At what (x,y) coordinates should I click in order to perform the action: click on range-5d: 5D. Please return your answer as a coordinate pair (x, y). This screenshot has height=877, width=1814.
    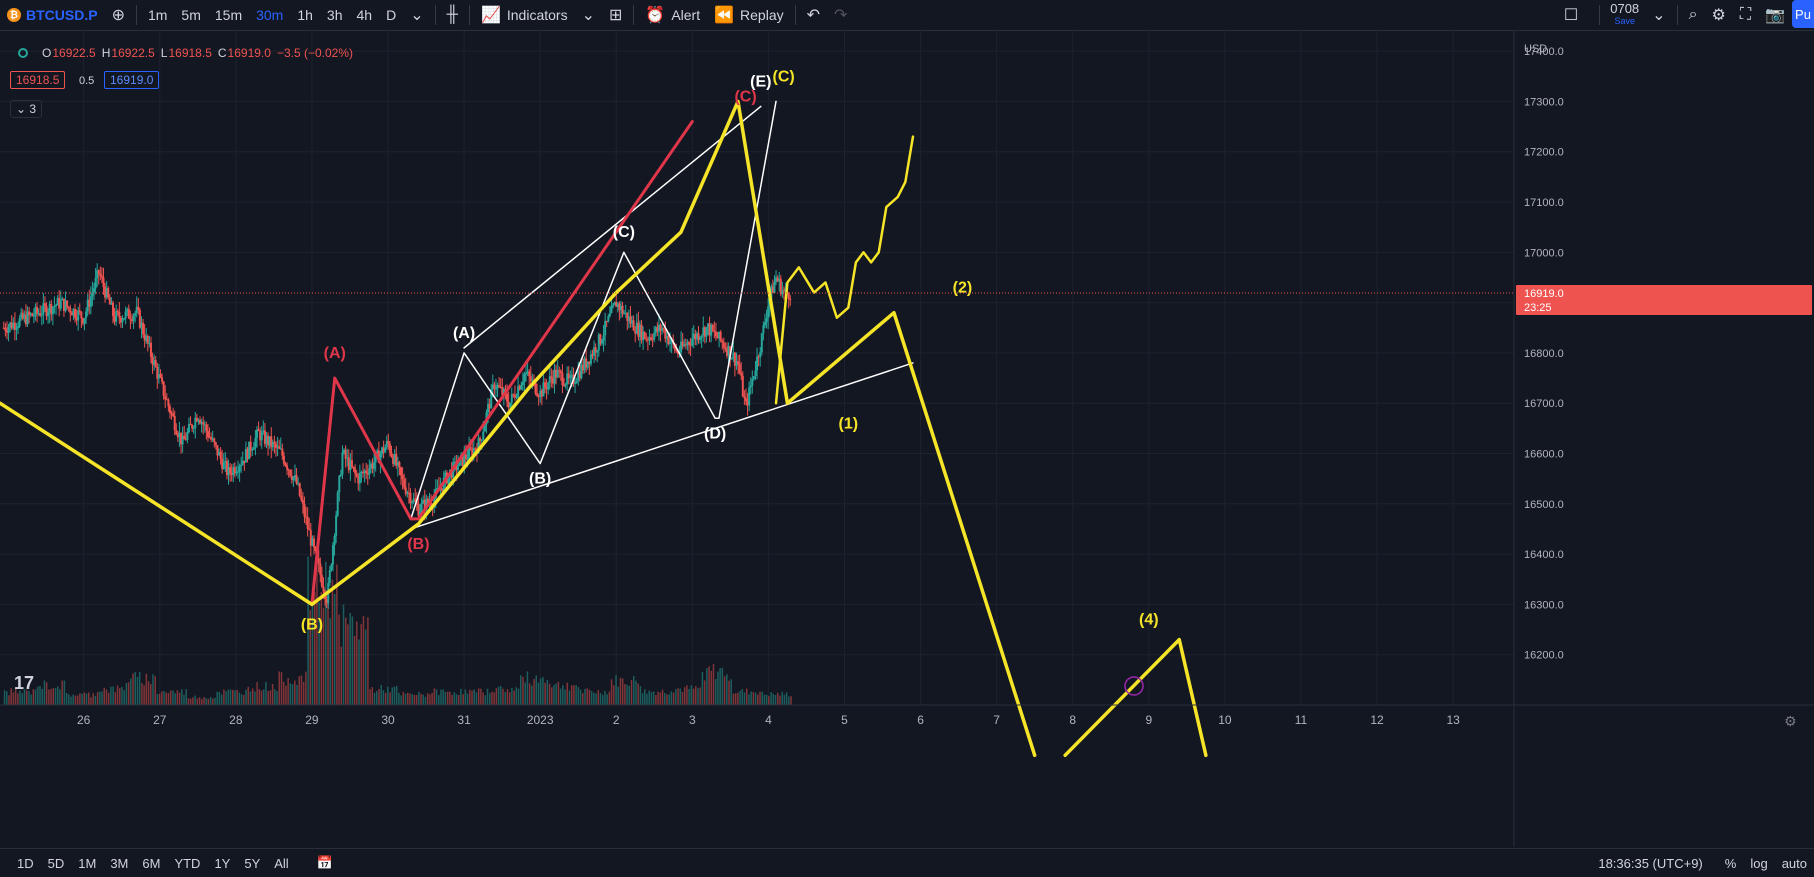
    Looking at the image, I should click on (56, 863).